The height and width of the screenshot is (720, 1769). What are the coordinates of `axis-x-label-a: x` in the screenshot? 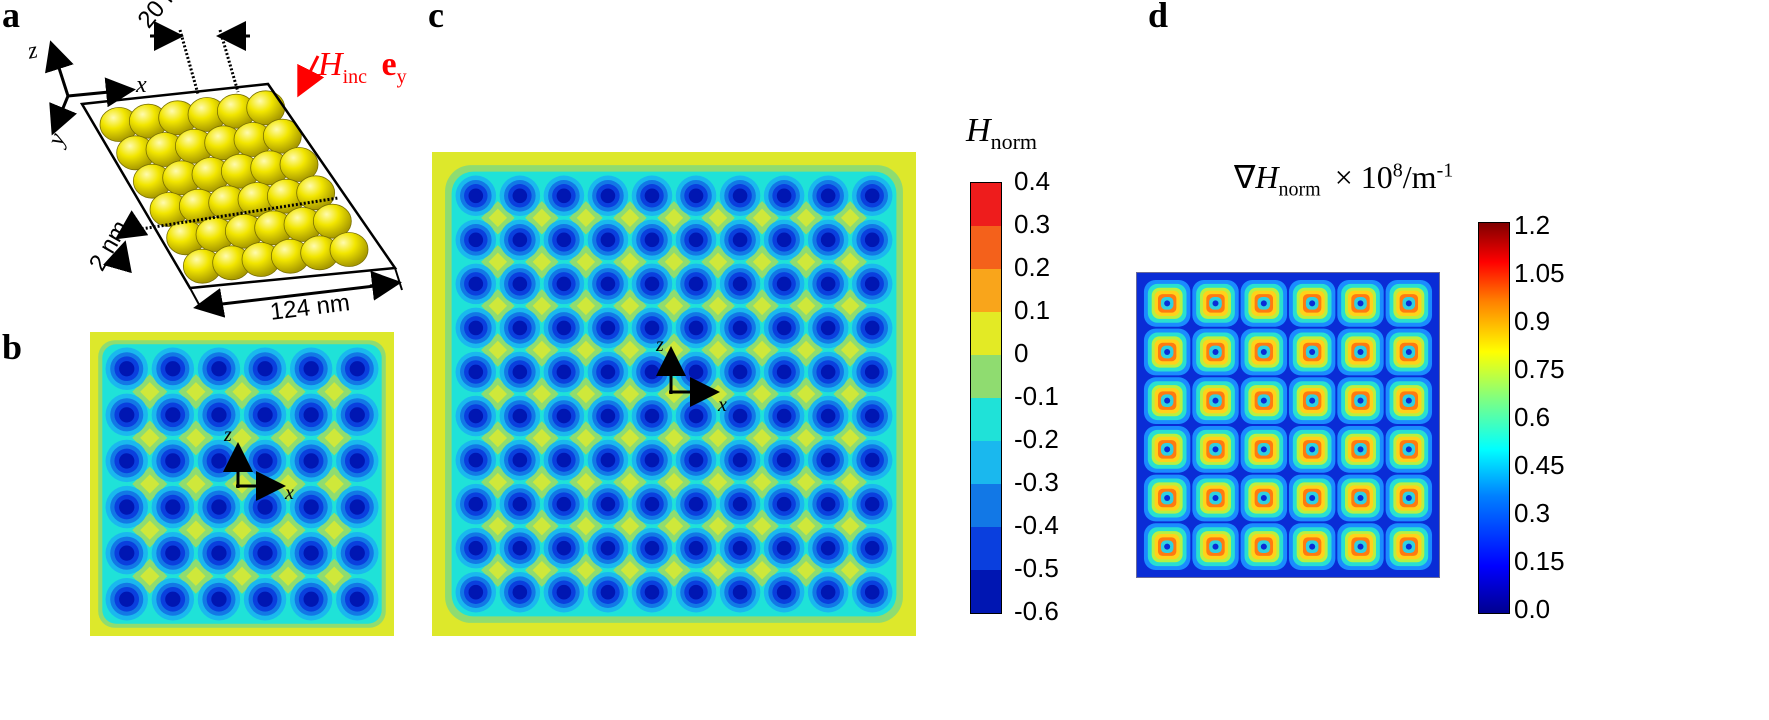 It's located at (141, 85).